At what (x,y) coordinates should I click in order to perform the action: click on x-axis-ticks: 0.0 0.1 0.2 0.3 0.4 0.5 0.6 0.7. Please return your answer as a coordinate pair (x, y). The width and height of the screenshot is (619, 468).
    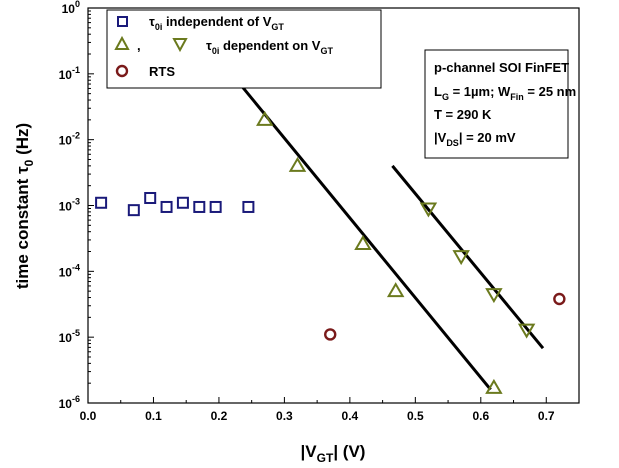
    Looking at the image, I should click on (330, 410).